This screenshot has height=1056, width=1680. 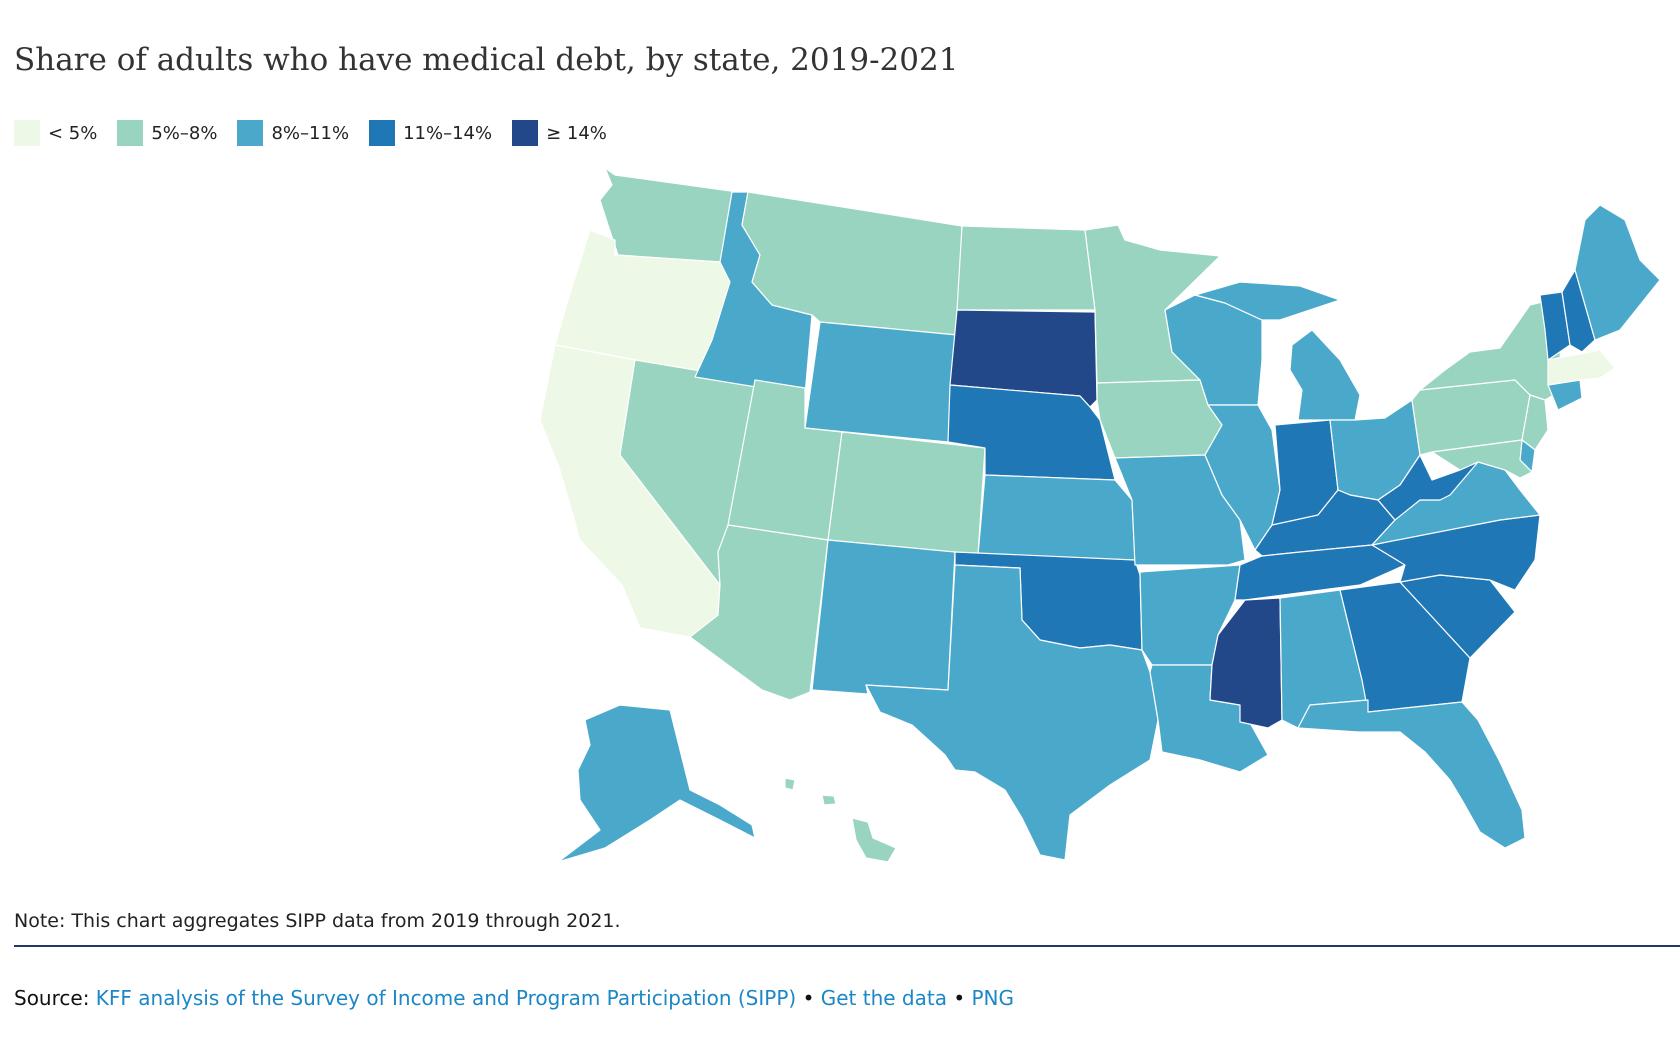 What do you see at coordinates (576, 133) in the screenshot?
I see `legend-label: ≥ 14%` at bounding box center [576, 133].